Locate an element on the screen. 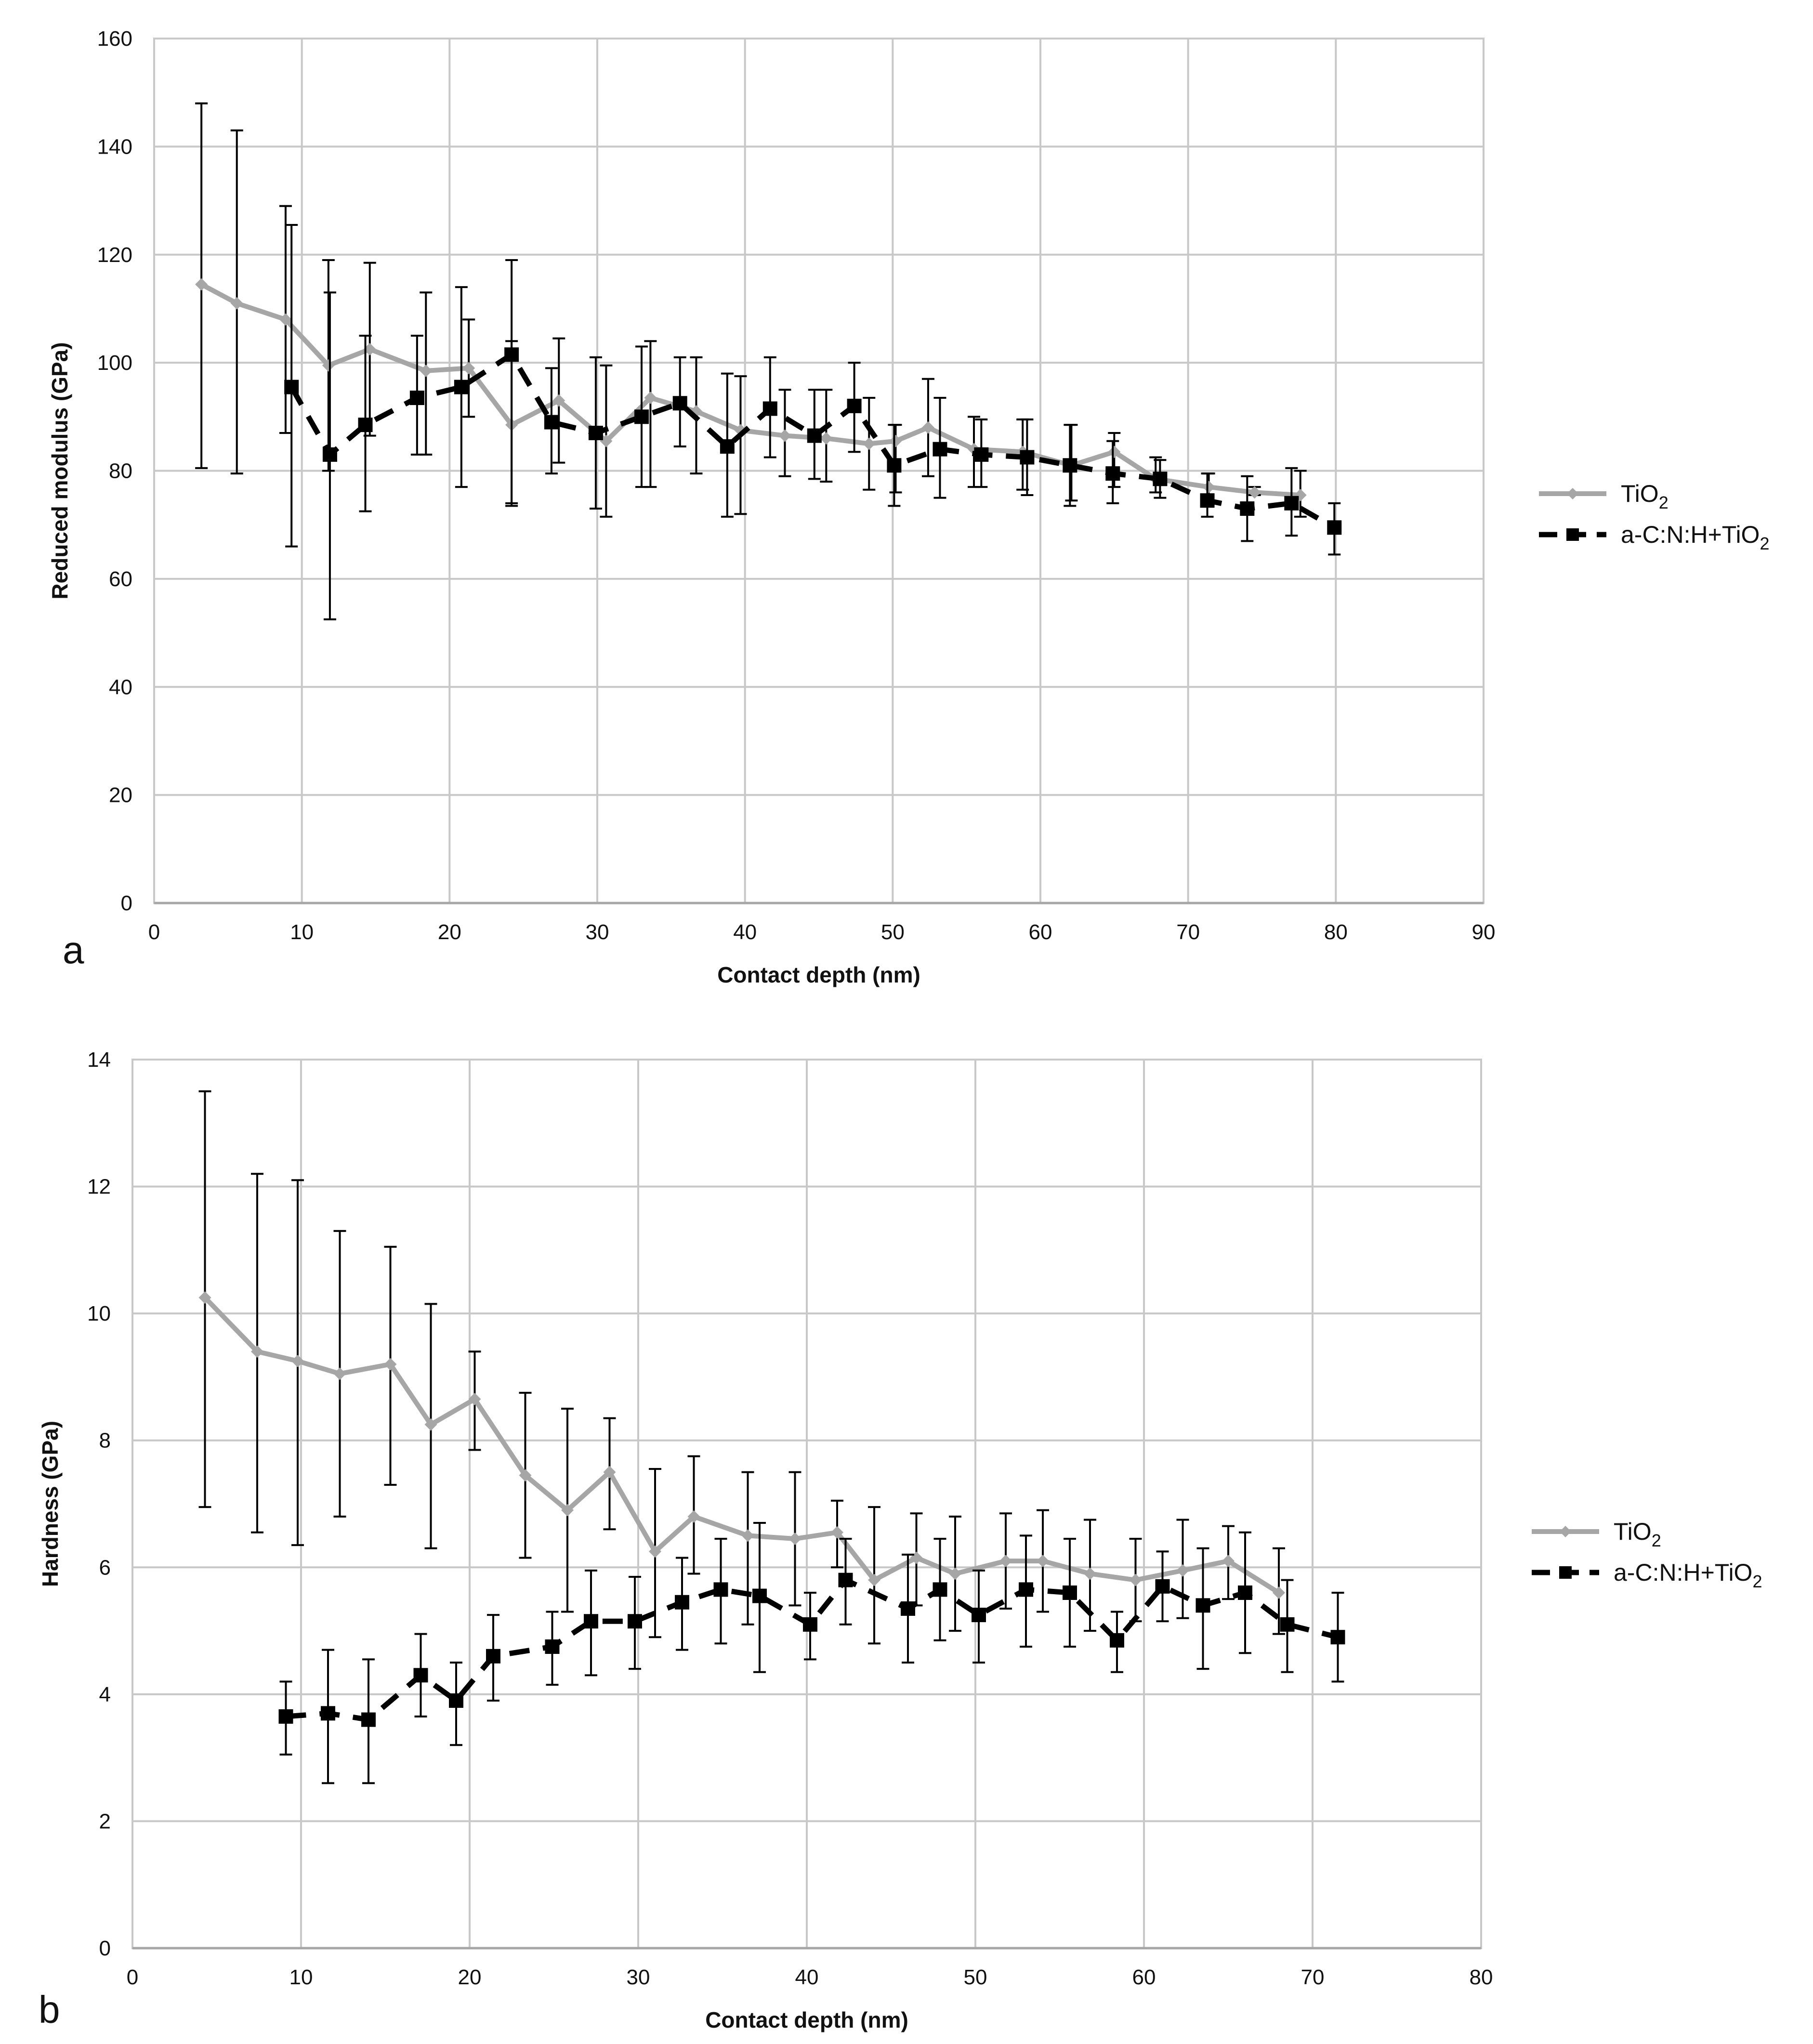 The height and width of the screenshot is (2044, 1813). legend-item: a-C:N:H+TiO2 is located at coordinates (1647, 1575).